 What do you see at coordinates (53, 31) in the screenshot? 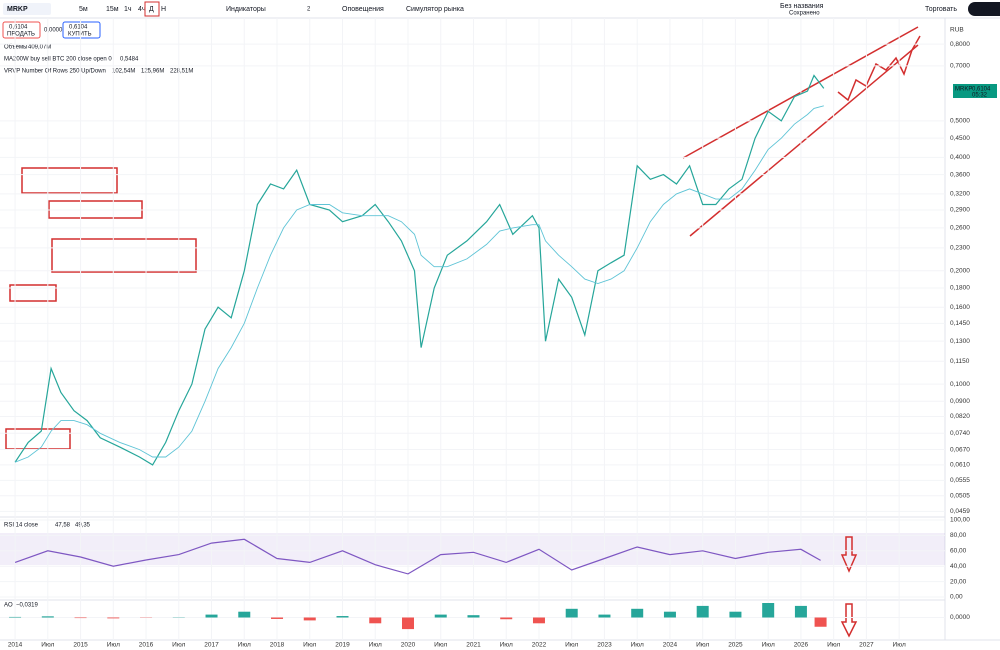
I see `spread: 0,0000` at bounding box center [53, 31].